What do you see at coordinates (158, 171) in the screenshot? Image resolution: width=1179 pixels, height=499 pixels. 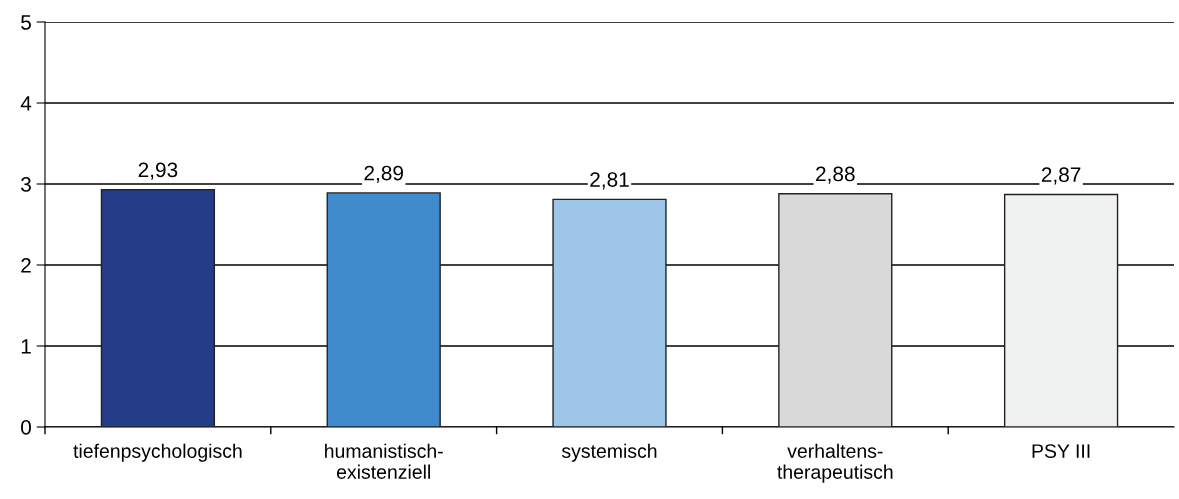 I see `data-label: 2,93` at bounding box center [158, 171].